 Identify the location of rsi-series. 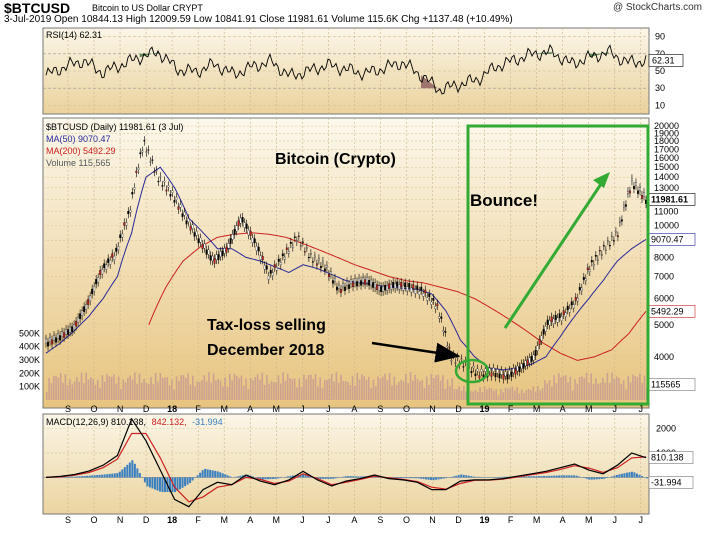
(346, 69).